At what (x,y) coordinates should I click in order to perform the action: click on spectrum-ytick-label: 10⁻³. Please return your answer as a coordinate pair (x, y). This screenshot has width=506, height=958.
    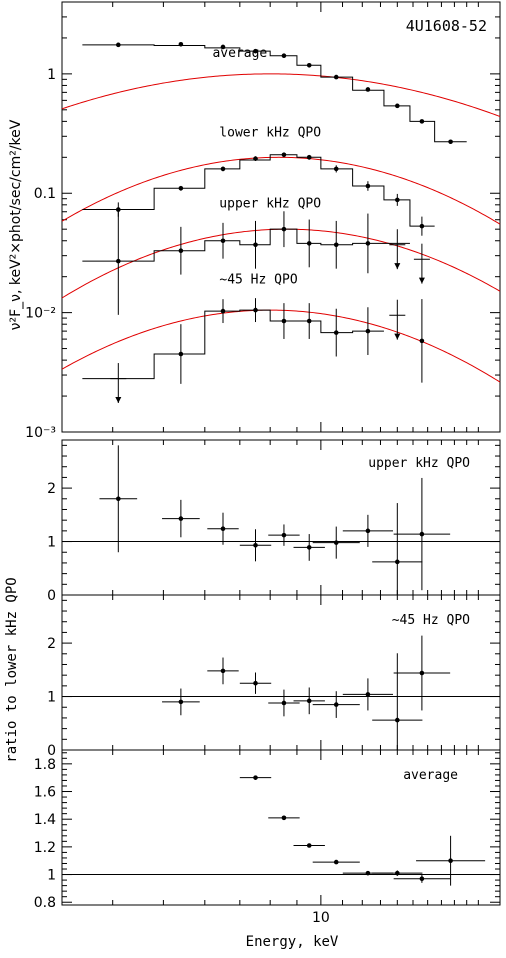
    Looking at the image, I should click on (40, 433).